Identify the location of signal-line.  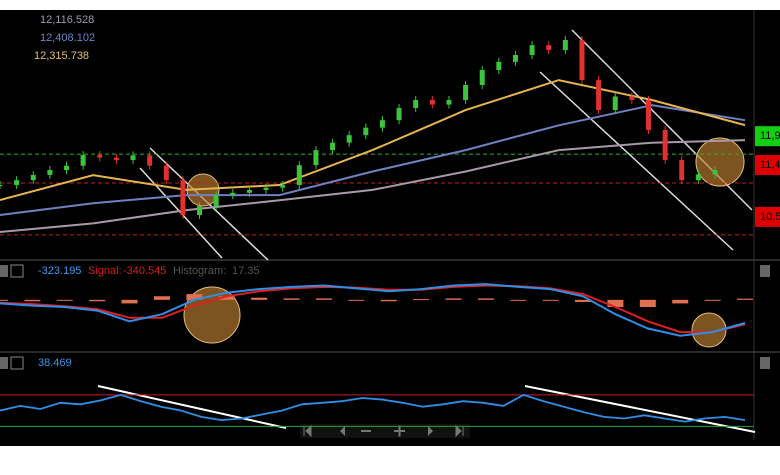
(373, 309).